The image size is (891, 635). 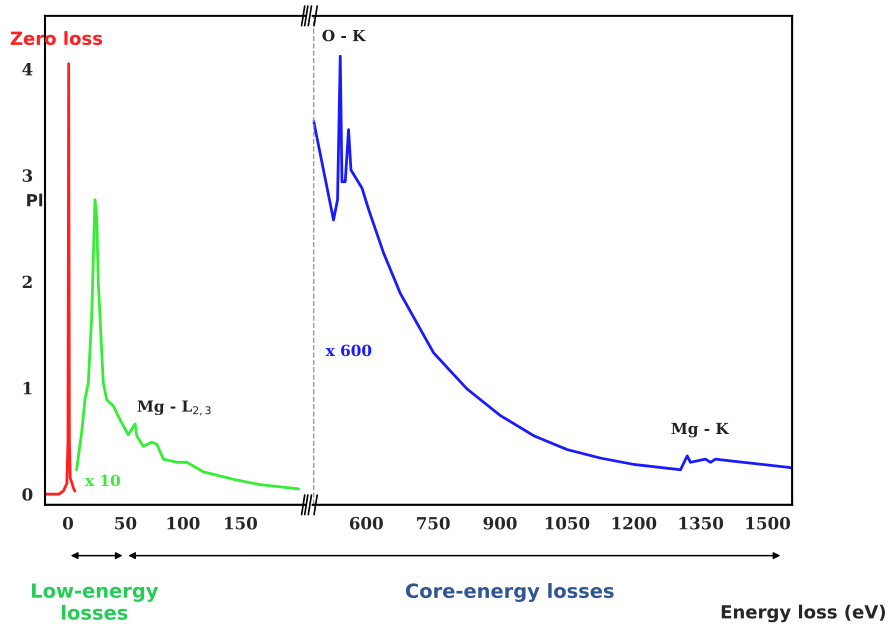 What do you see at coordinates (28, 388) in the screenshot?
I see `y-tick-label: 1` at bounding box center [28, 388].